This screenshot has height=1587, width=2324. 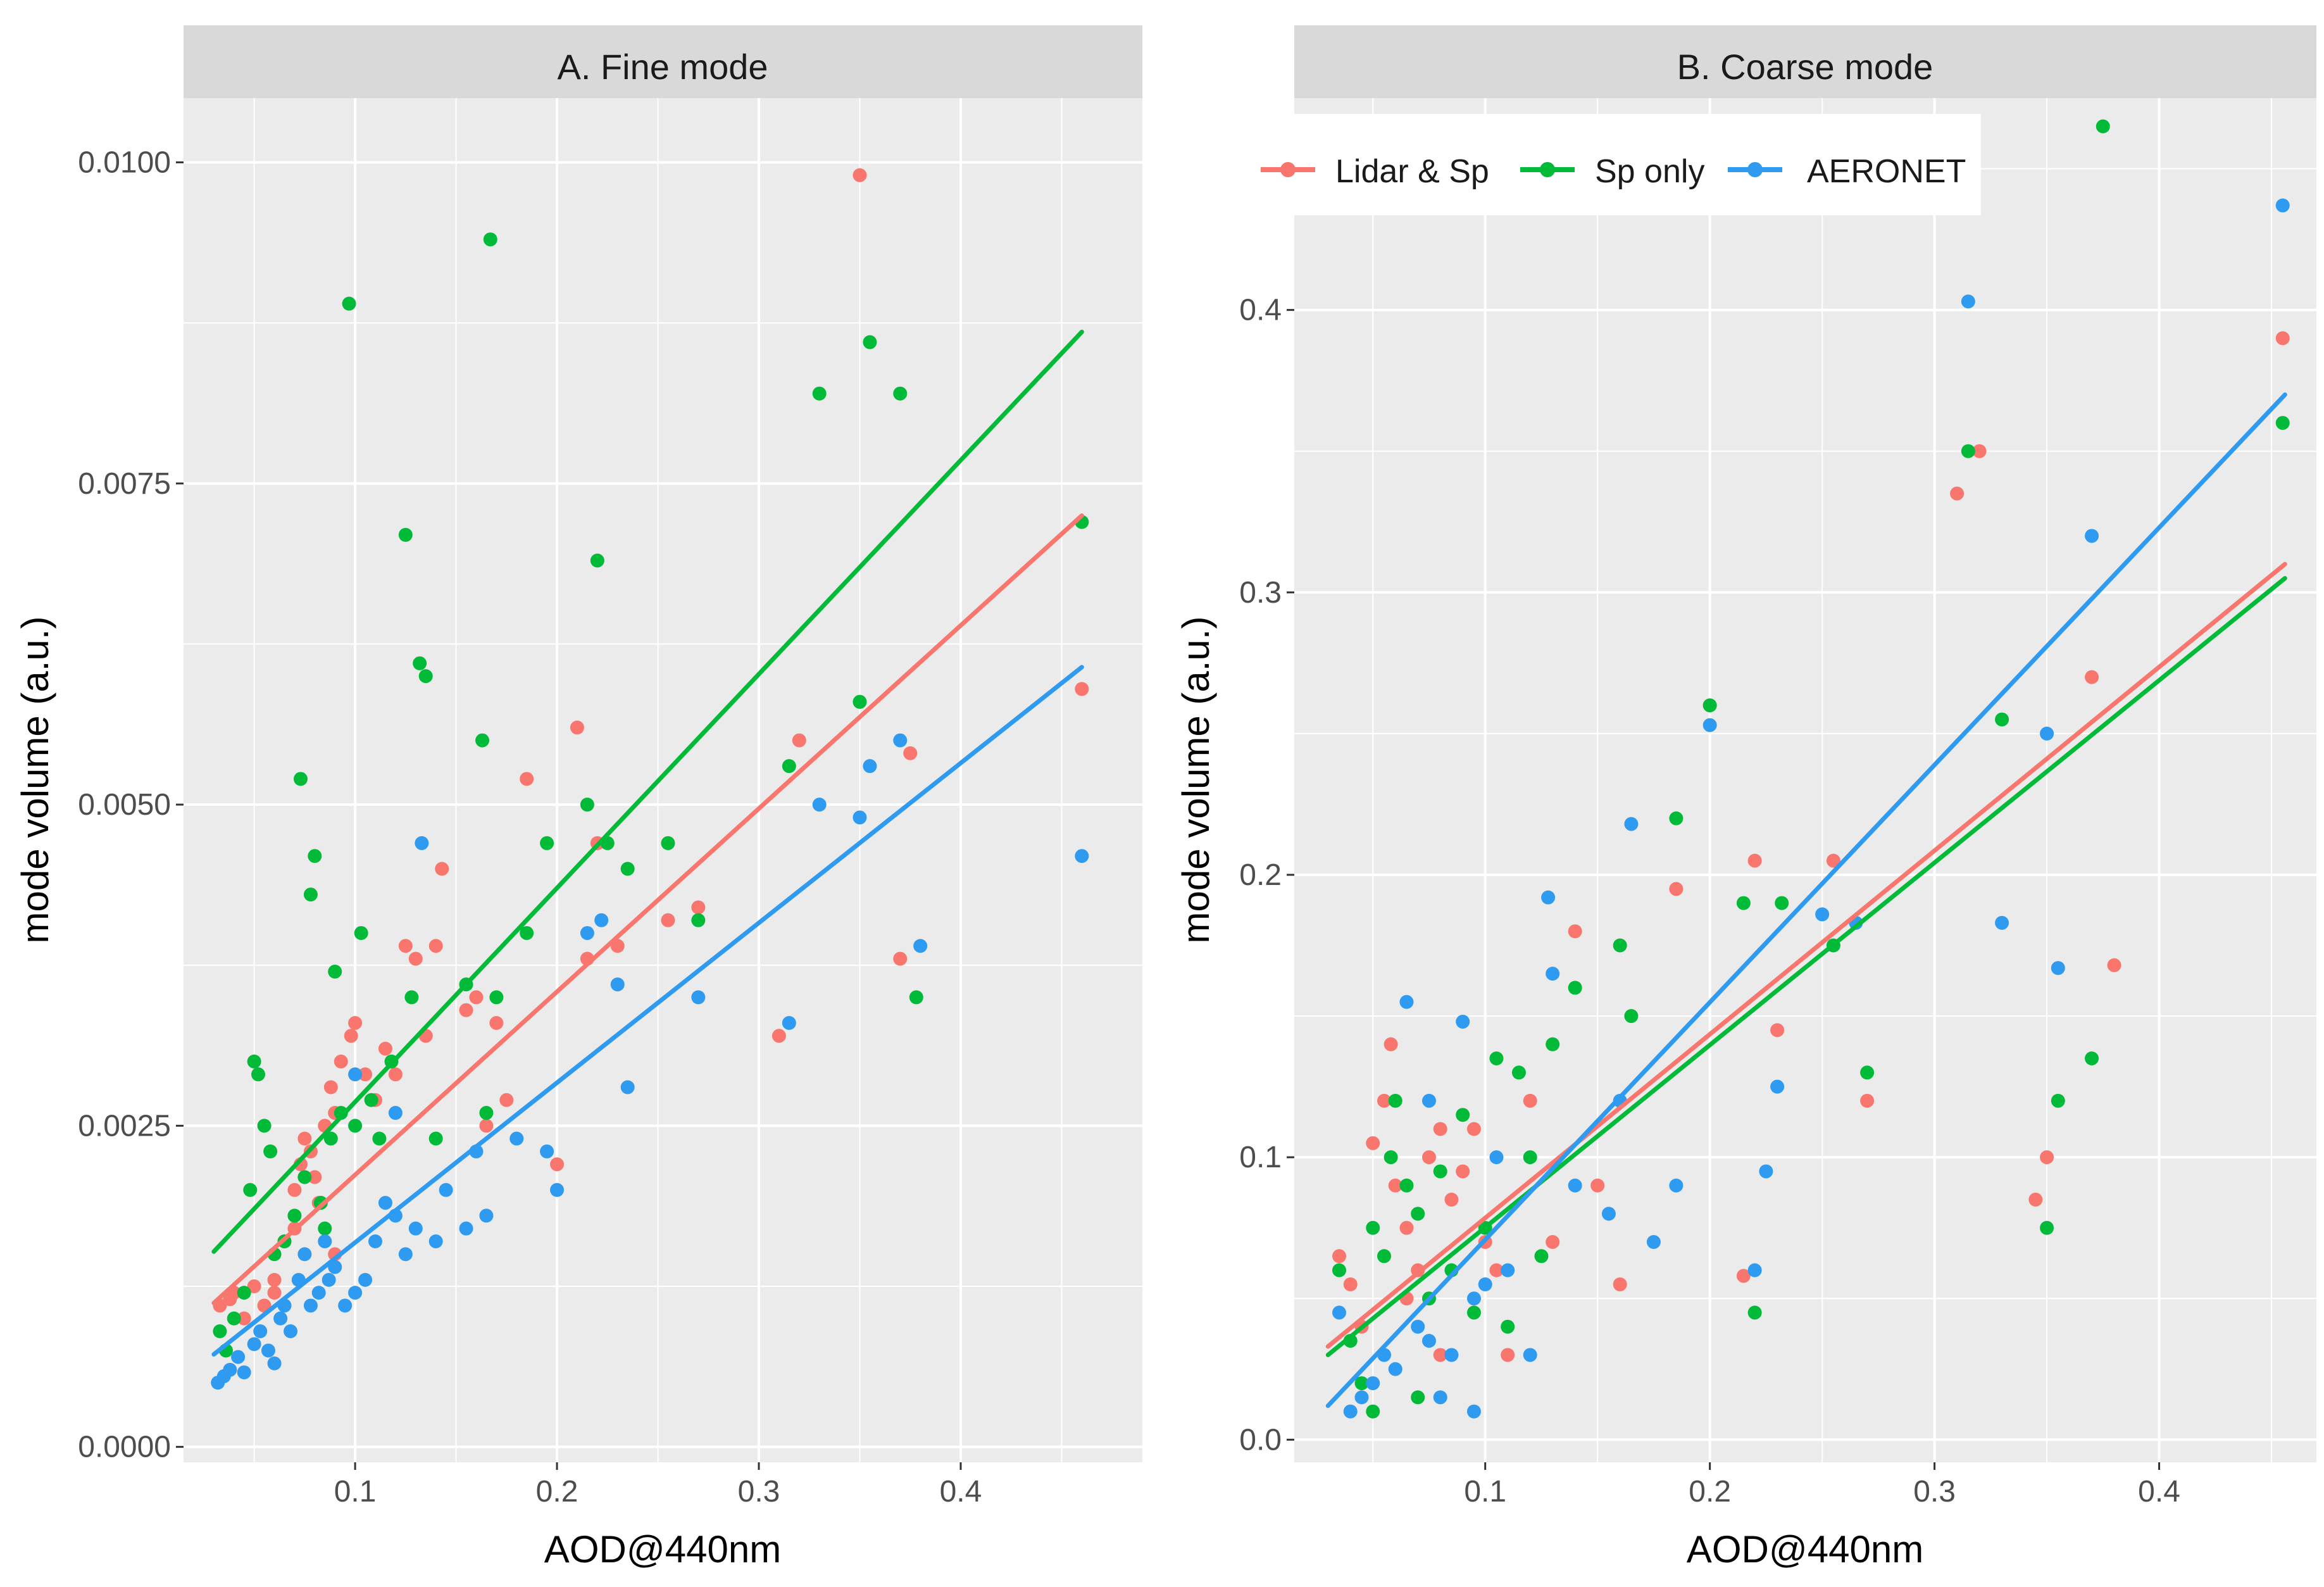 What do you see at coordinates (1196, 780) in the screenshot?
I see `panel-b-y-axis-title: mode volume (a.u.)` at bounding box center [1196, 780].